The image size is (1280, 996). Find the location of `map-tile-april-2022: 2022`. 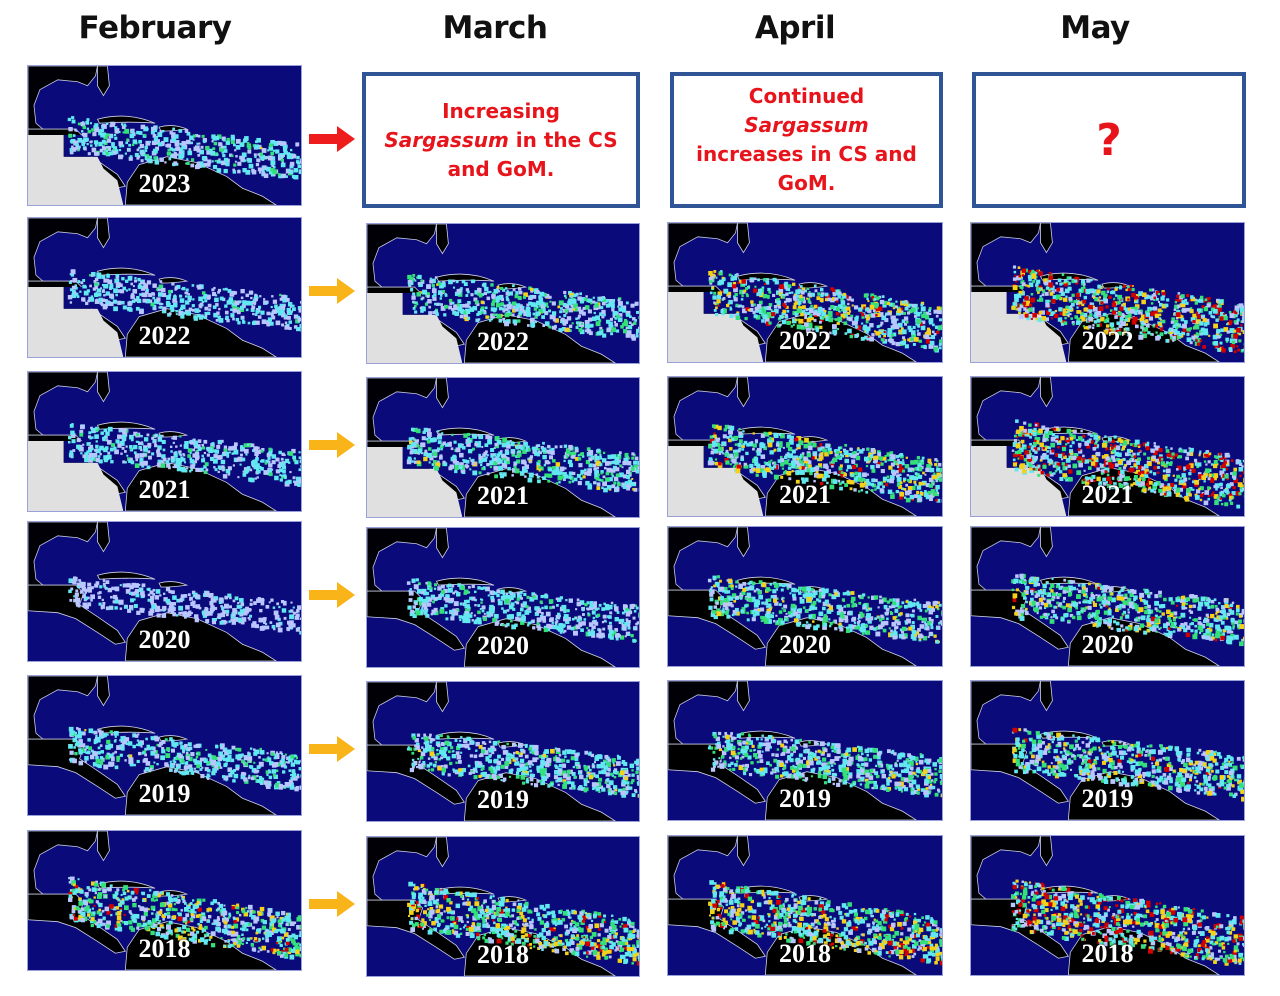

map-tile-april-2022: 2022 is located at coordinates (805, 292).